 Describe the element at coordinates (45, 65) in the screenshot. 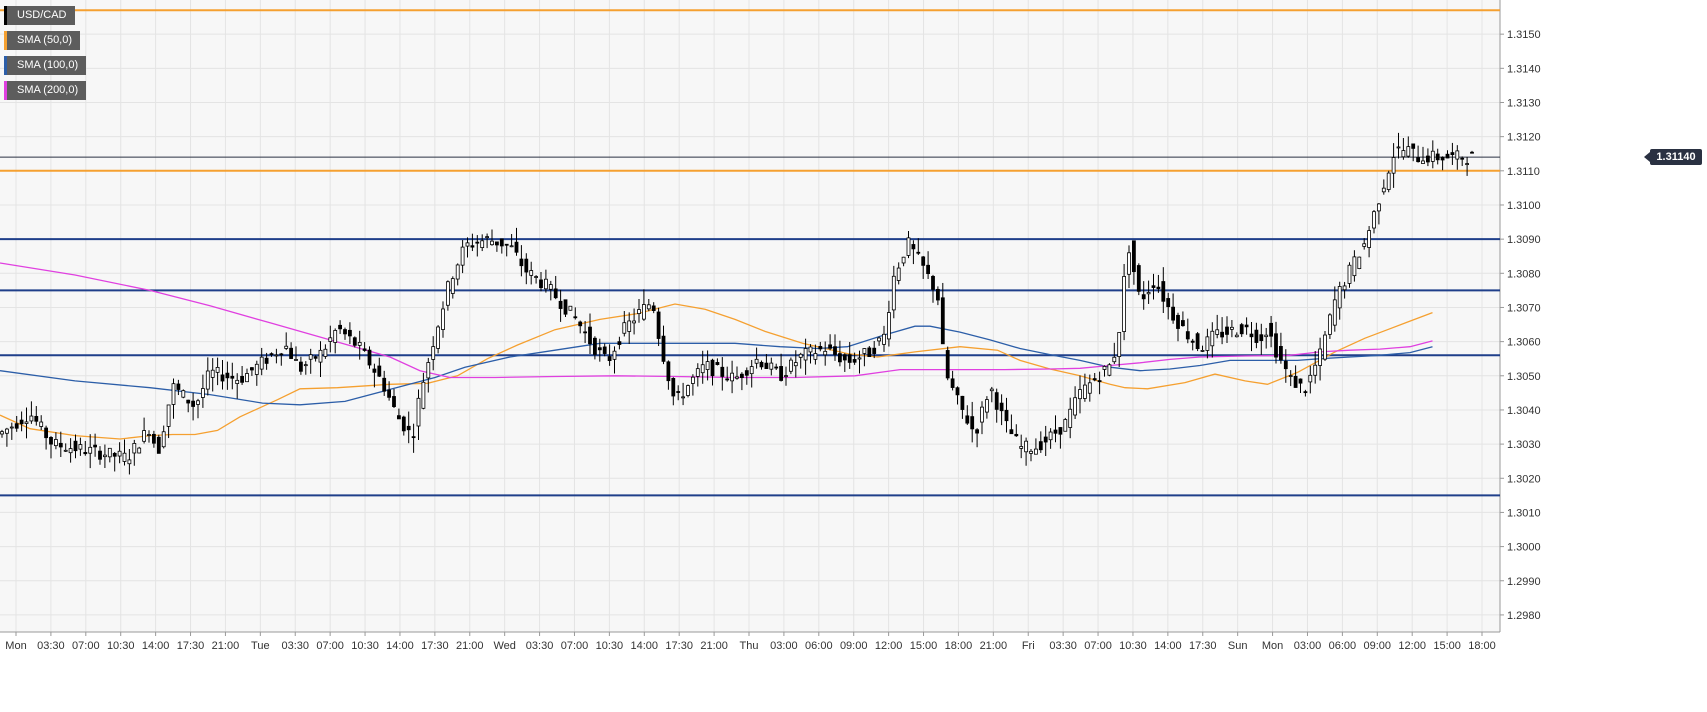

I see `legend-item-sma-100: SMA (100,0)` at that location.